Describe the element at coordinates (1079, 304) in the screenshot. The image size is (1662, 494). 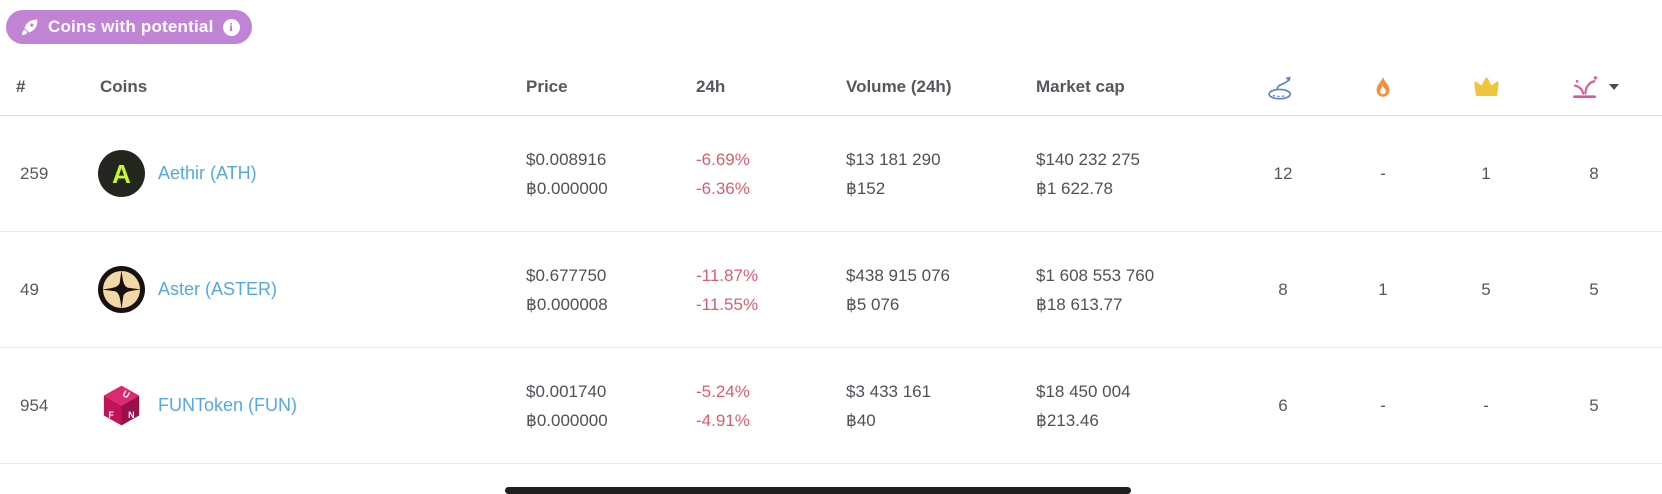
I see `mcap-btc: ฿18 613.77` at that location.